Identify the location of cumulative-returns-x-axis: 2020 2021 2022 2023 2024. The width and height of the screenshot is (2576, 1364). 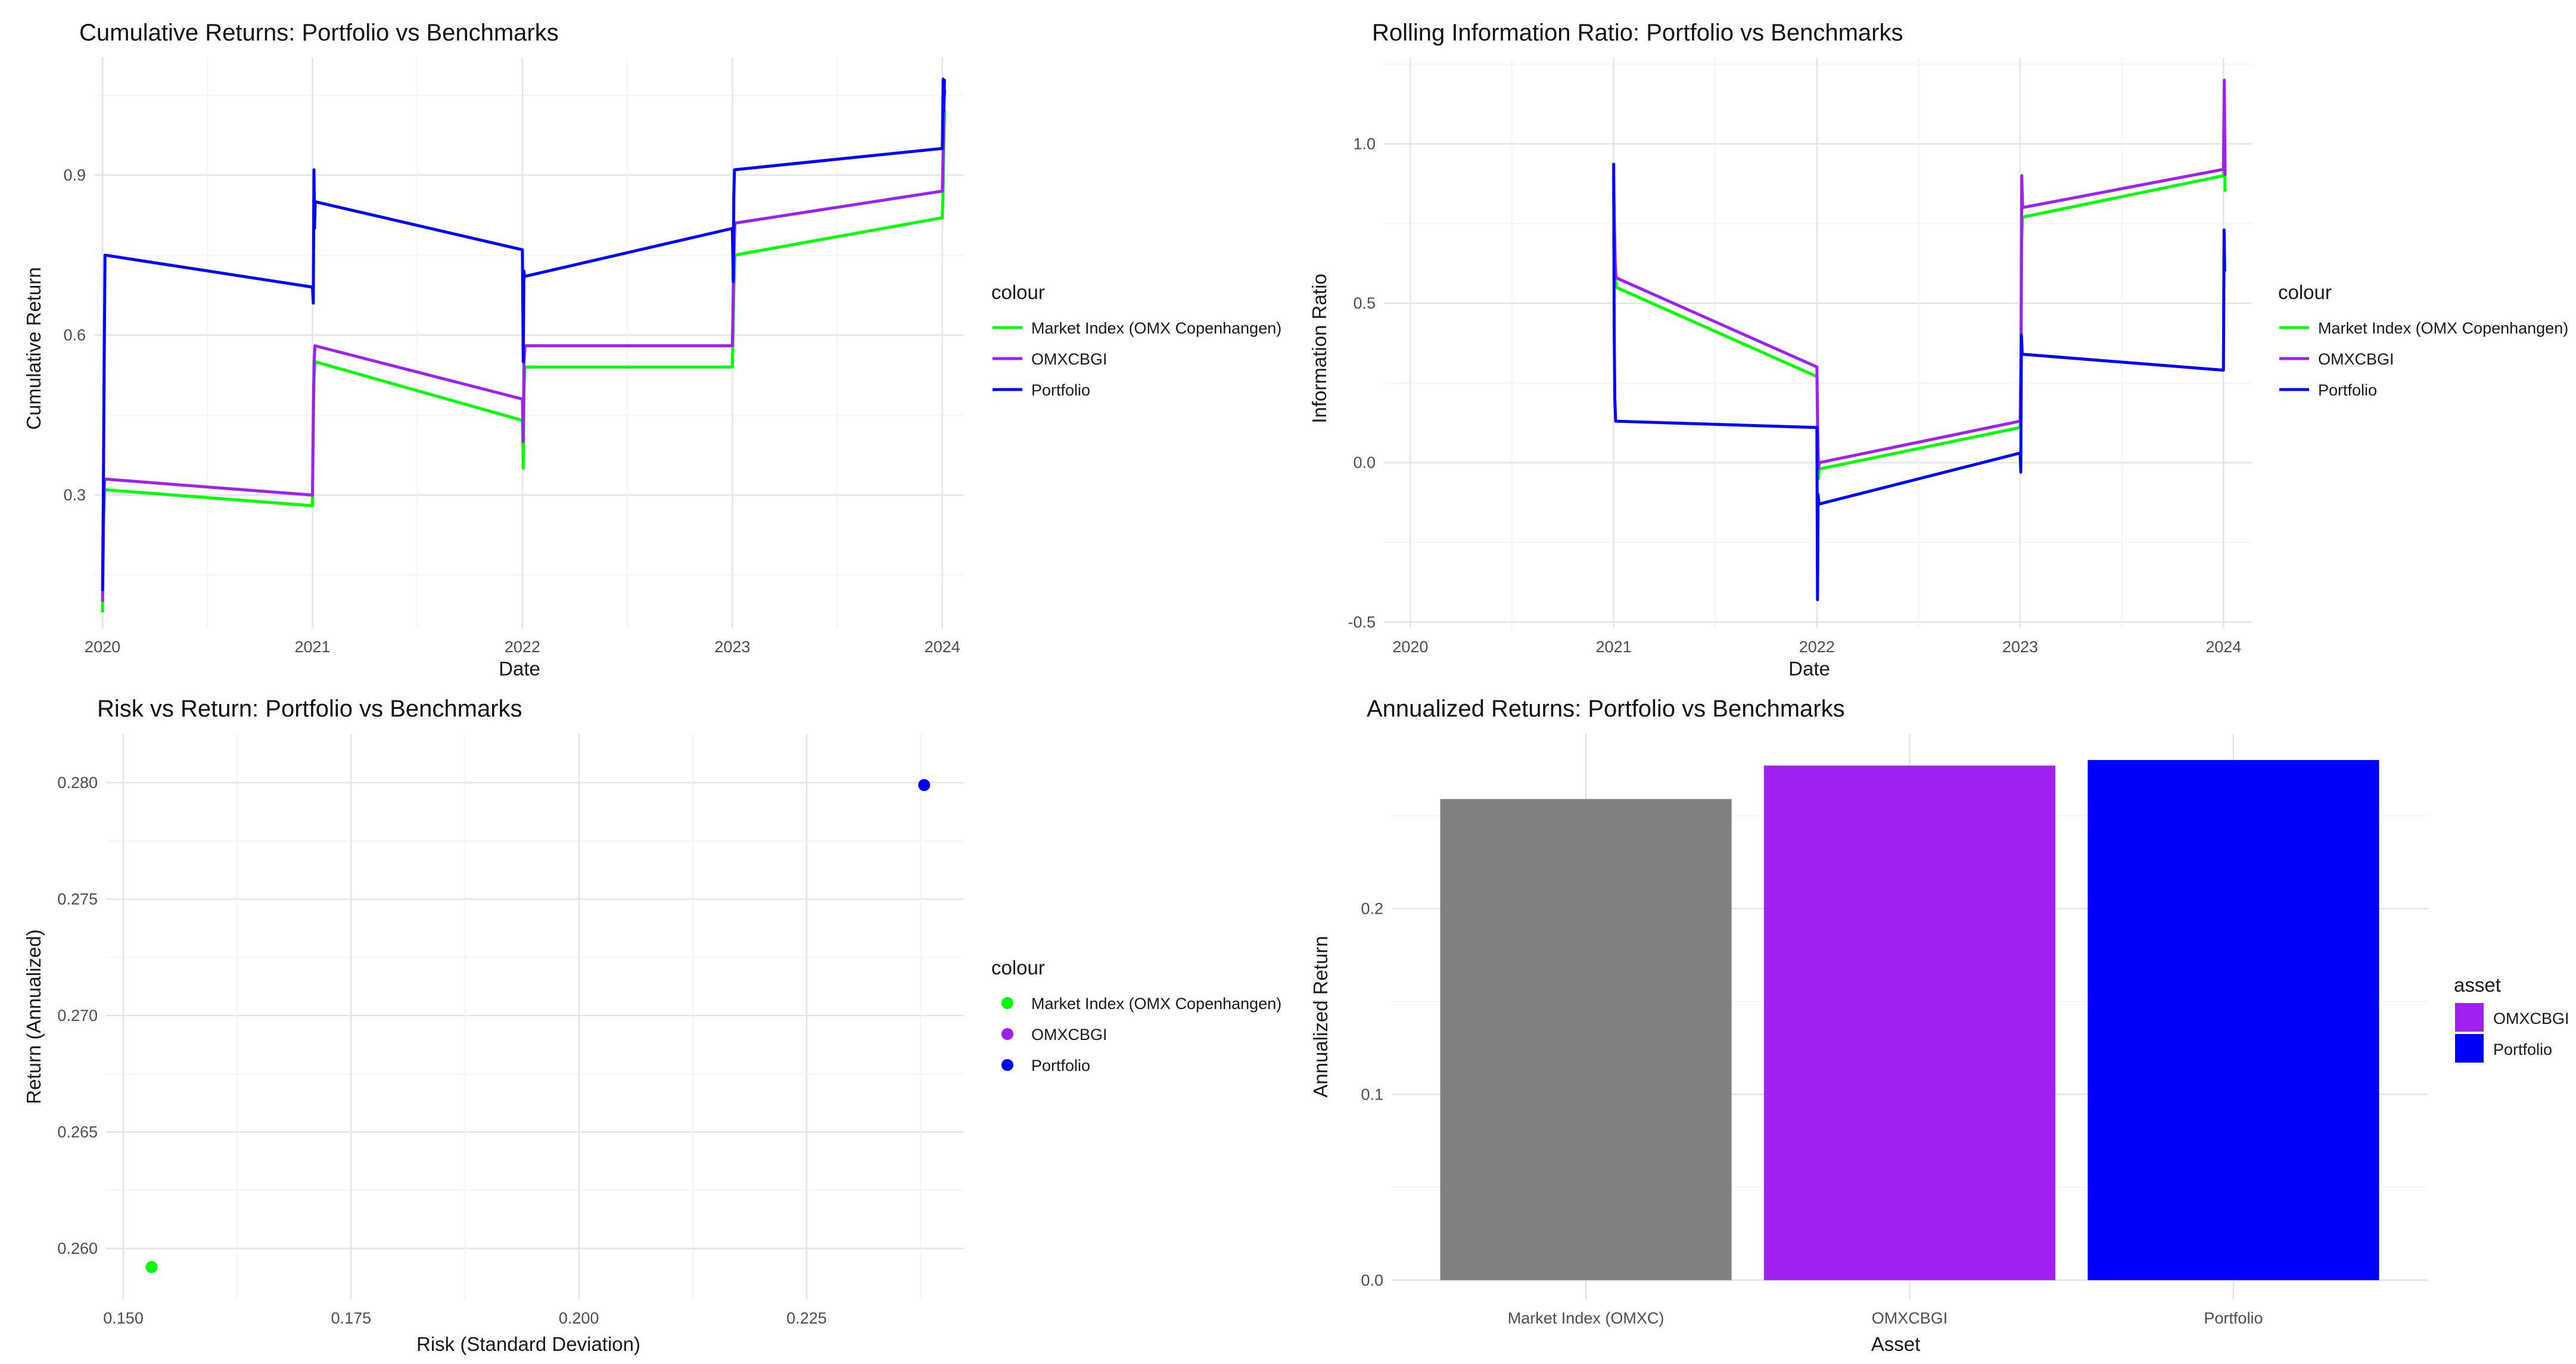
(522, 647).